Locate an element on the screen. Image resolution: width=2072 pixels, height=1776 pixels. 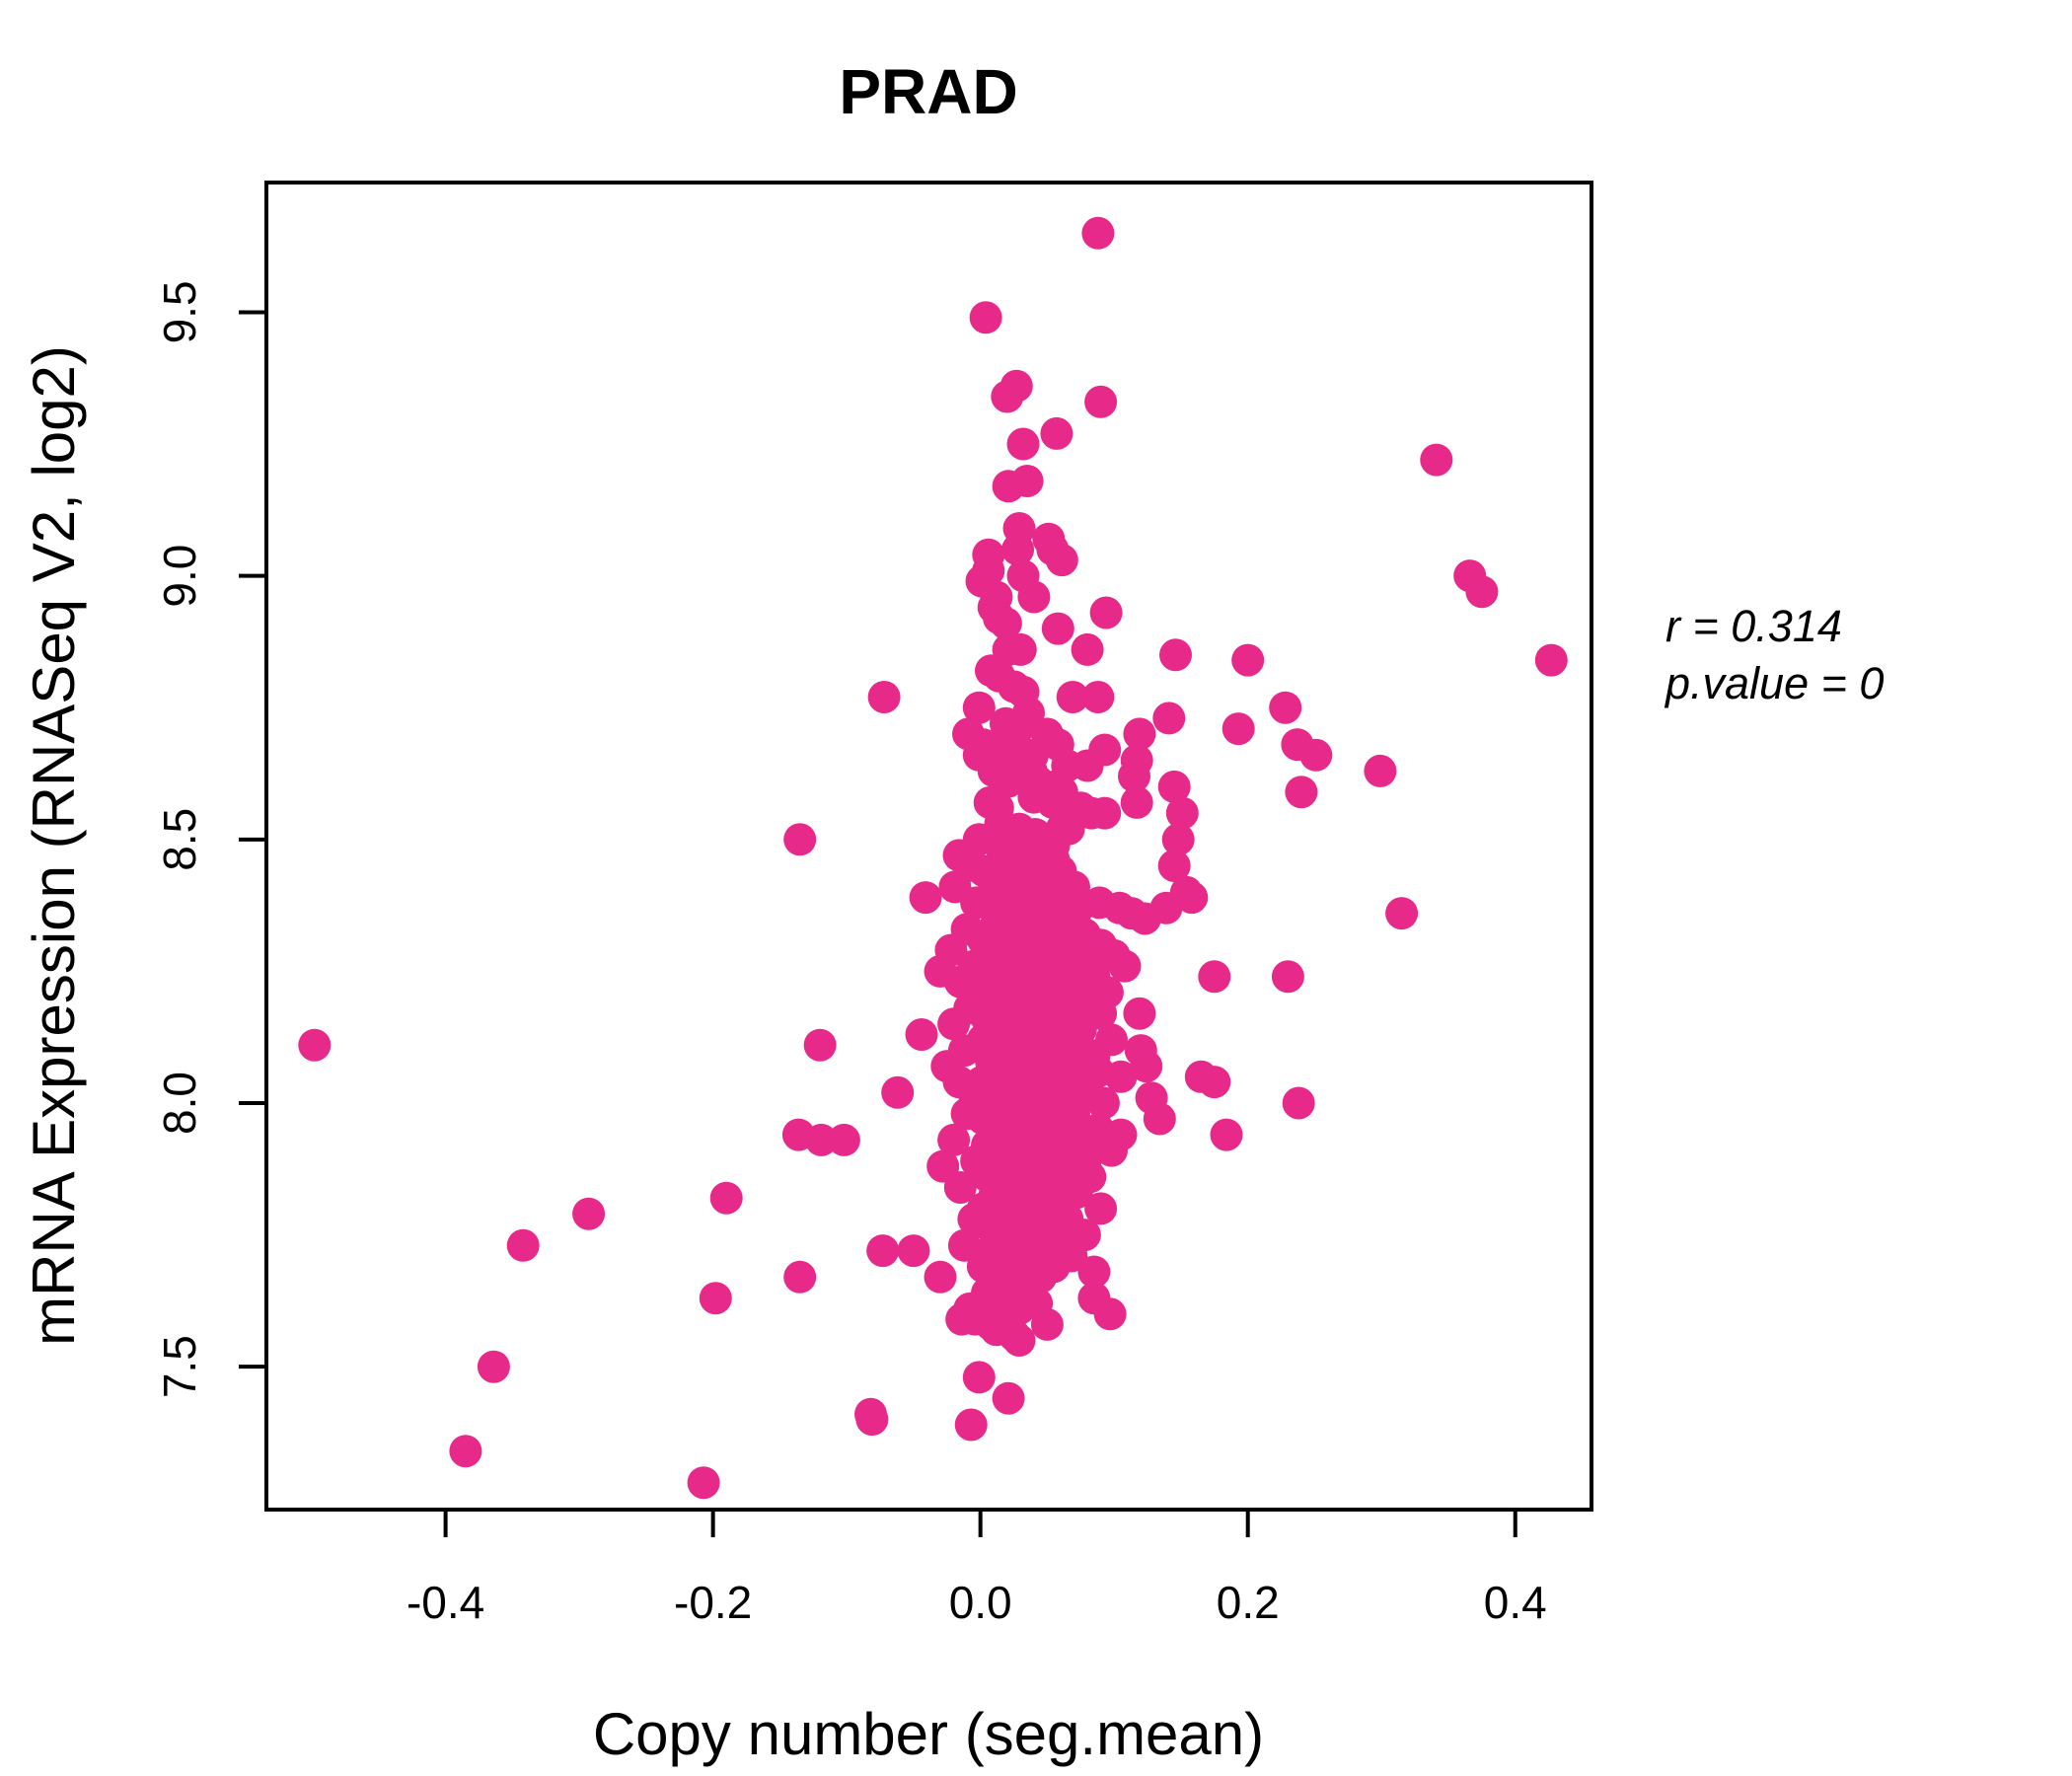
x-tick-label: -0.2 is located at coordinates (713, 1603).